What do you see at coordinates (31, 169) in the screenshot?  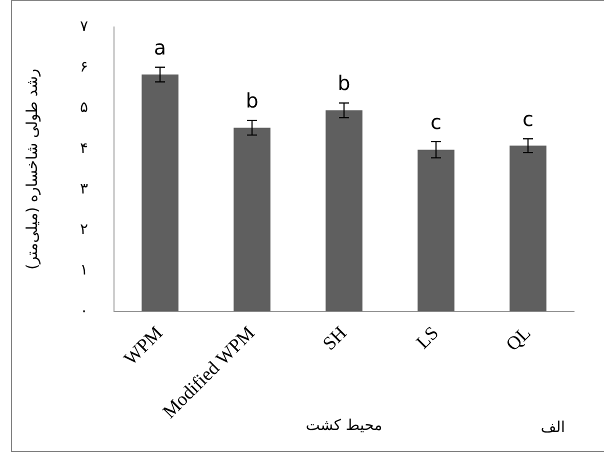 I see `y-axis-title: رشد طولی شاخساره (میلی‌متر)` at bounding box center [31, 169].